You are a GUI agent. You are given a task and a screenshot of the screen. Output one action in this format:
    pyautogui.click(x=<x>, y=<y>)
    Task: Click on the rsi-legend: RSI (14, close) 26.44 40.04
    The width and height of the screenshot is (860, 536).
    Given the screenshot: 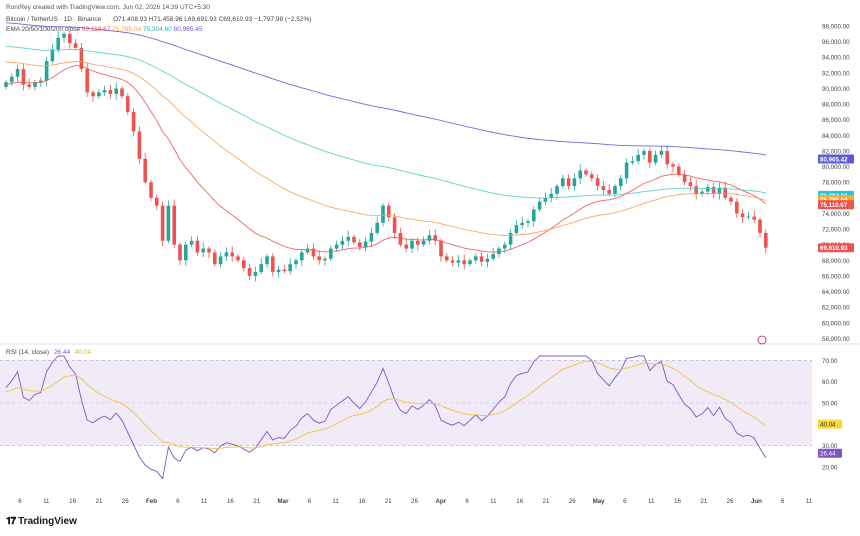 What is the action you would take?
    pyautogui.click(x=48, y=352)
    